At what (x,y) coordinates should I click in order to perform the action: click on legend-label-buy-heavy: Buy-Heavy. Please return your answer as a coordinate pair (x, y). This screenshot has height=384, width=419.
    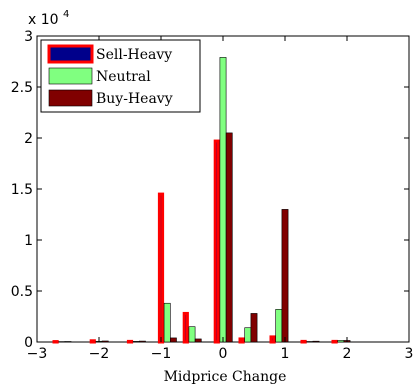
    Looking at the image, I should click on (134, 99).